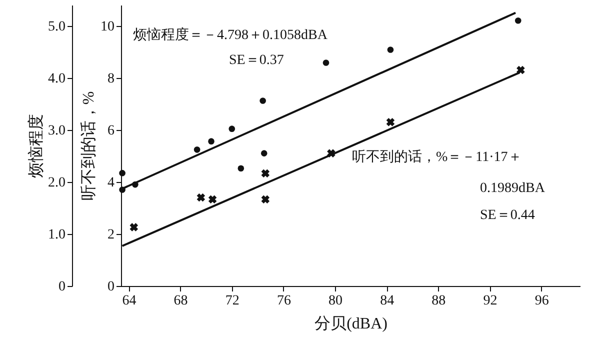  I want to click on x-tick-label: 76, so click(283, 301).